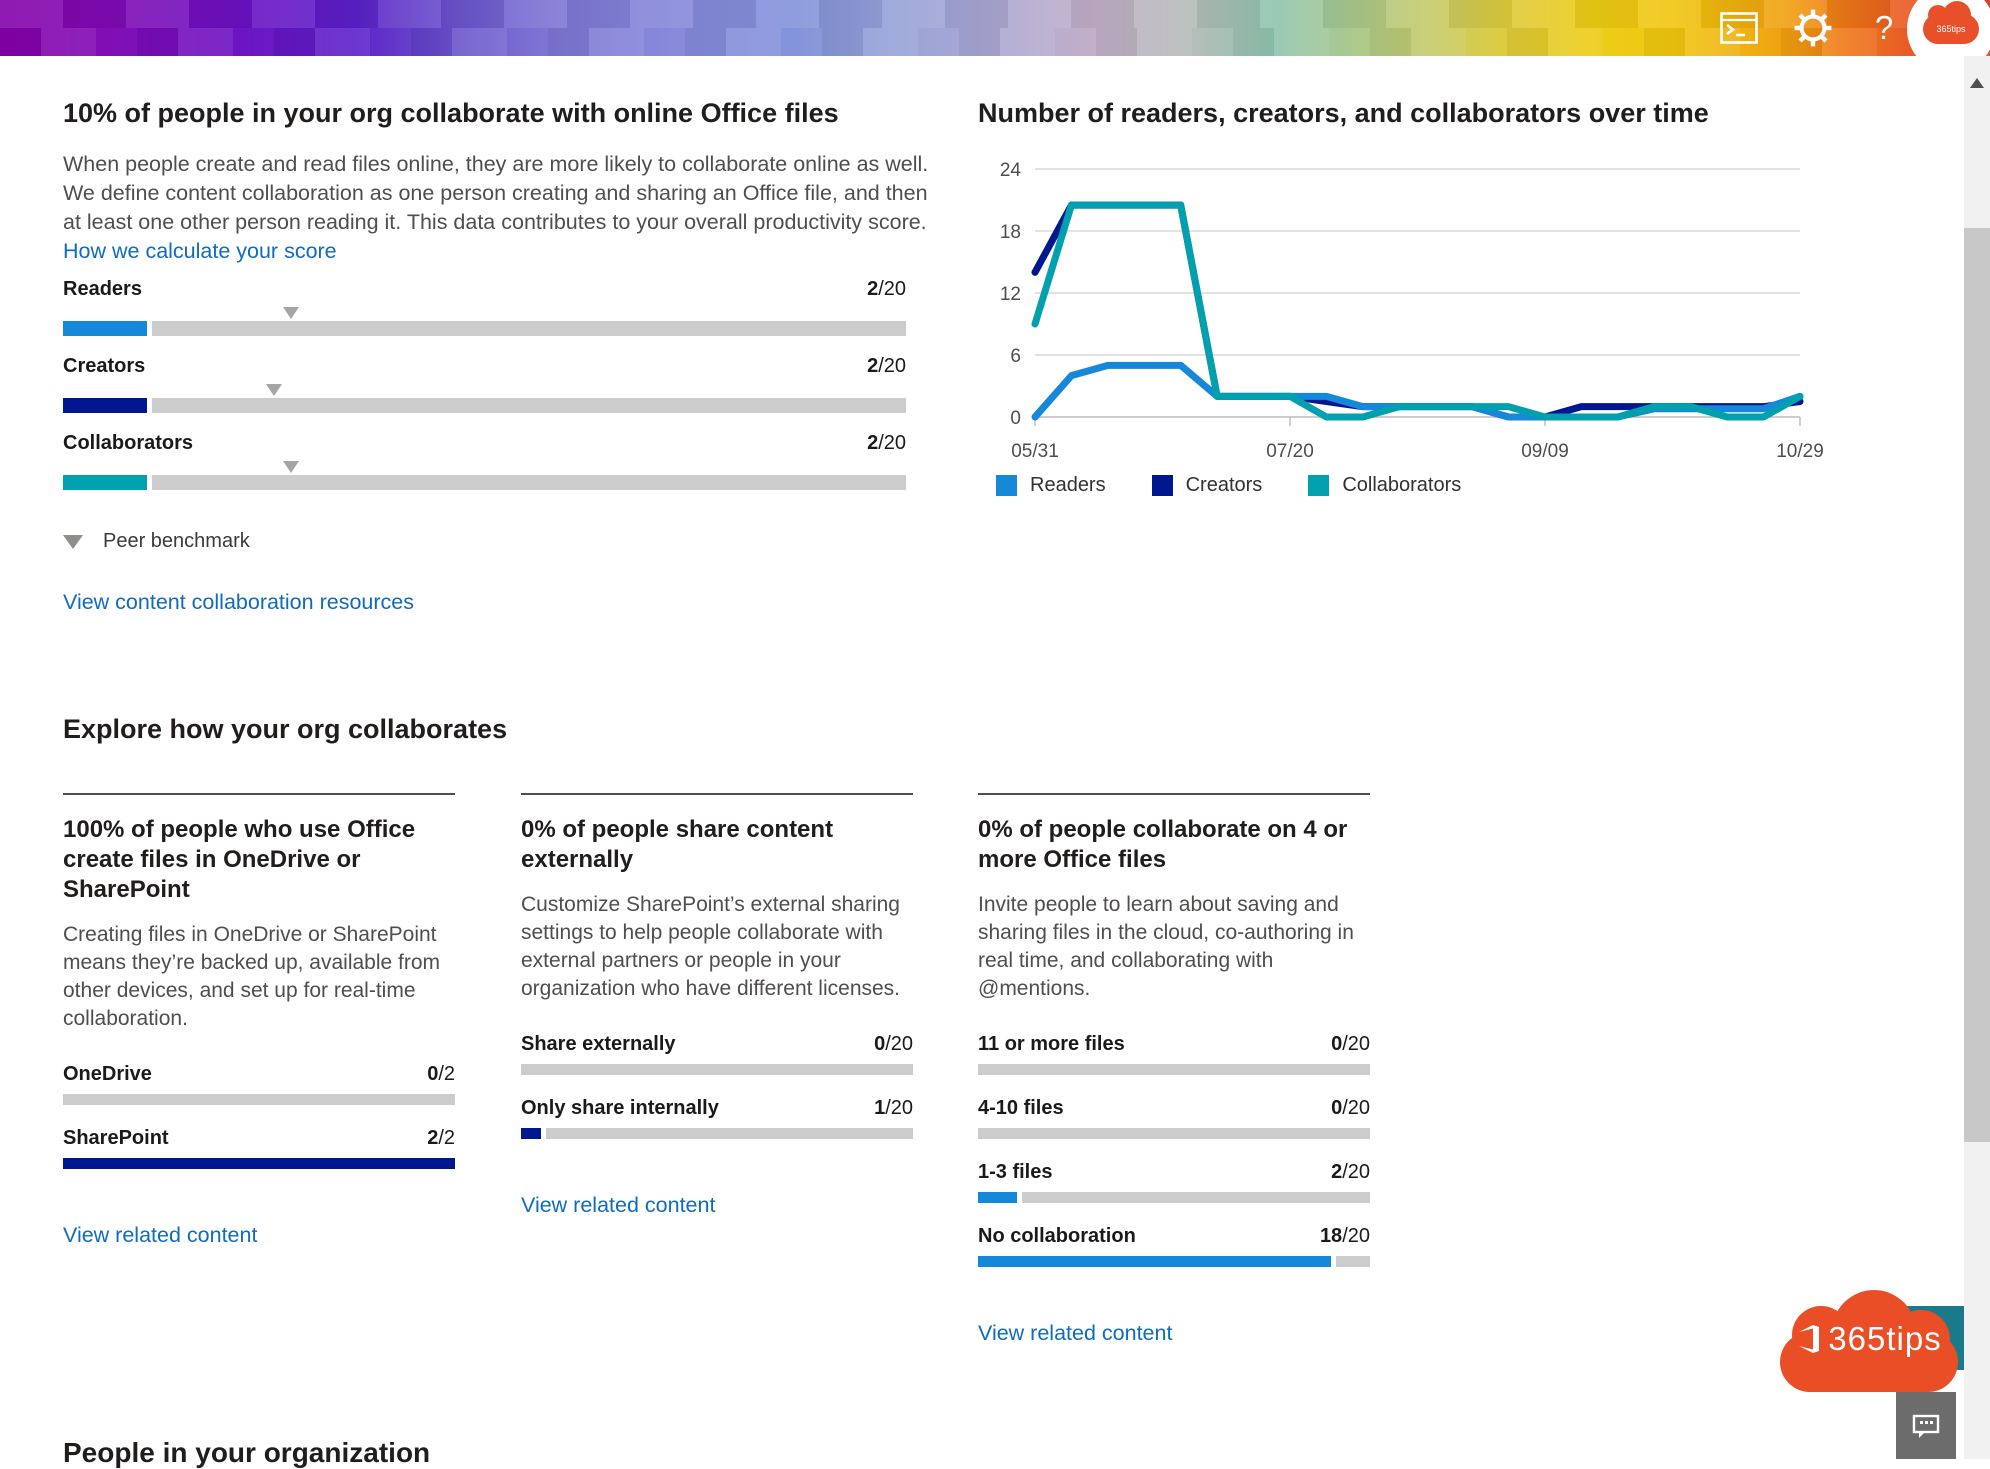  I want to click on metric-sharepoint: SharePoint 2/2, so click(259, 1148).